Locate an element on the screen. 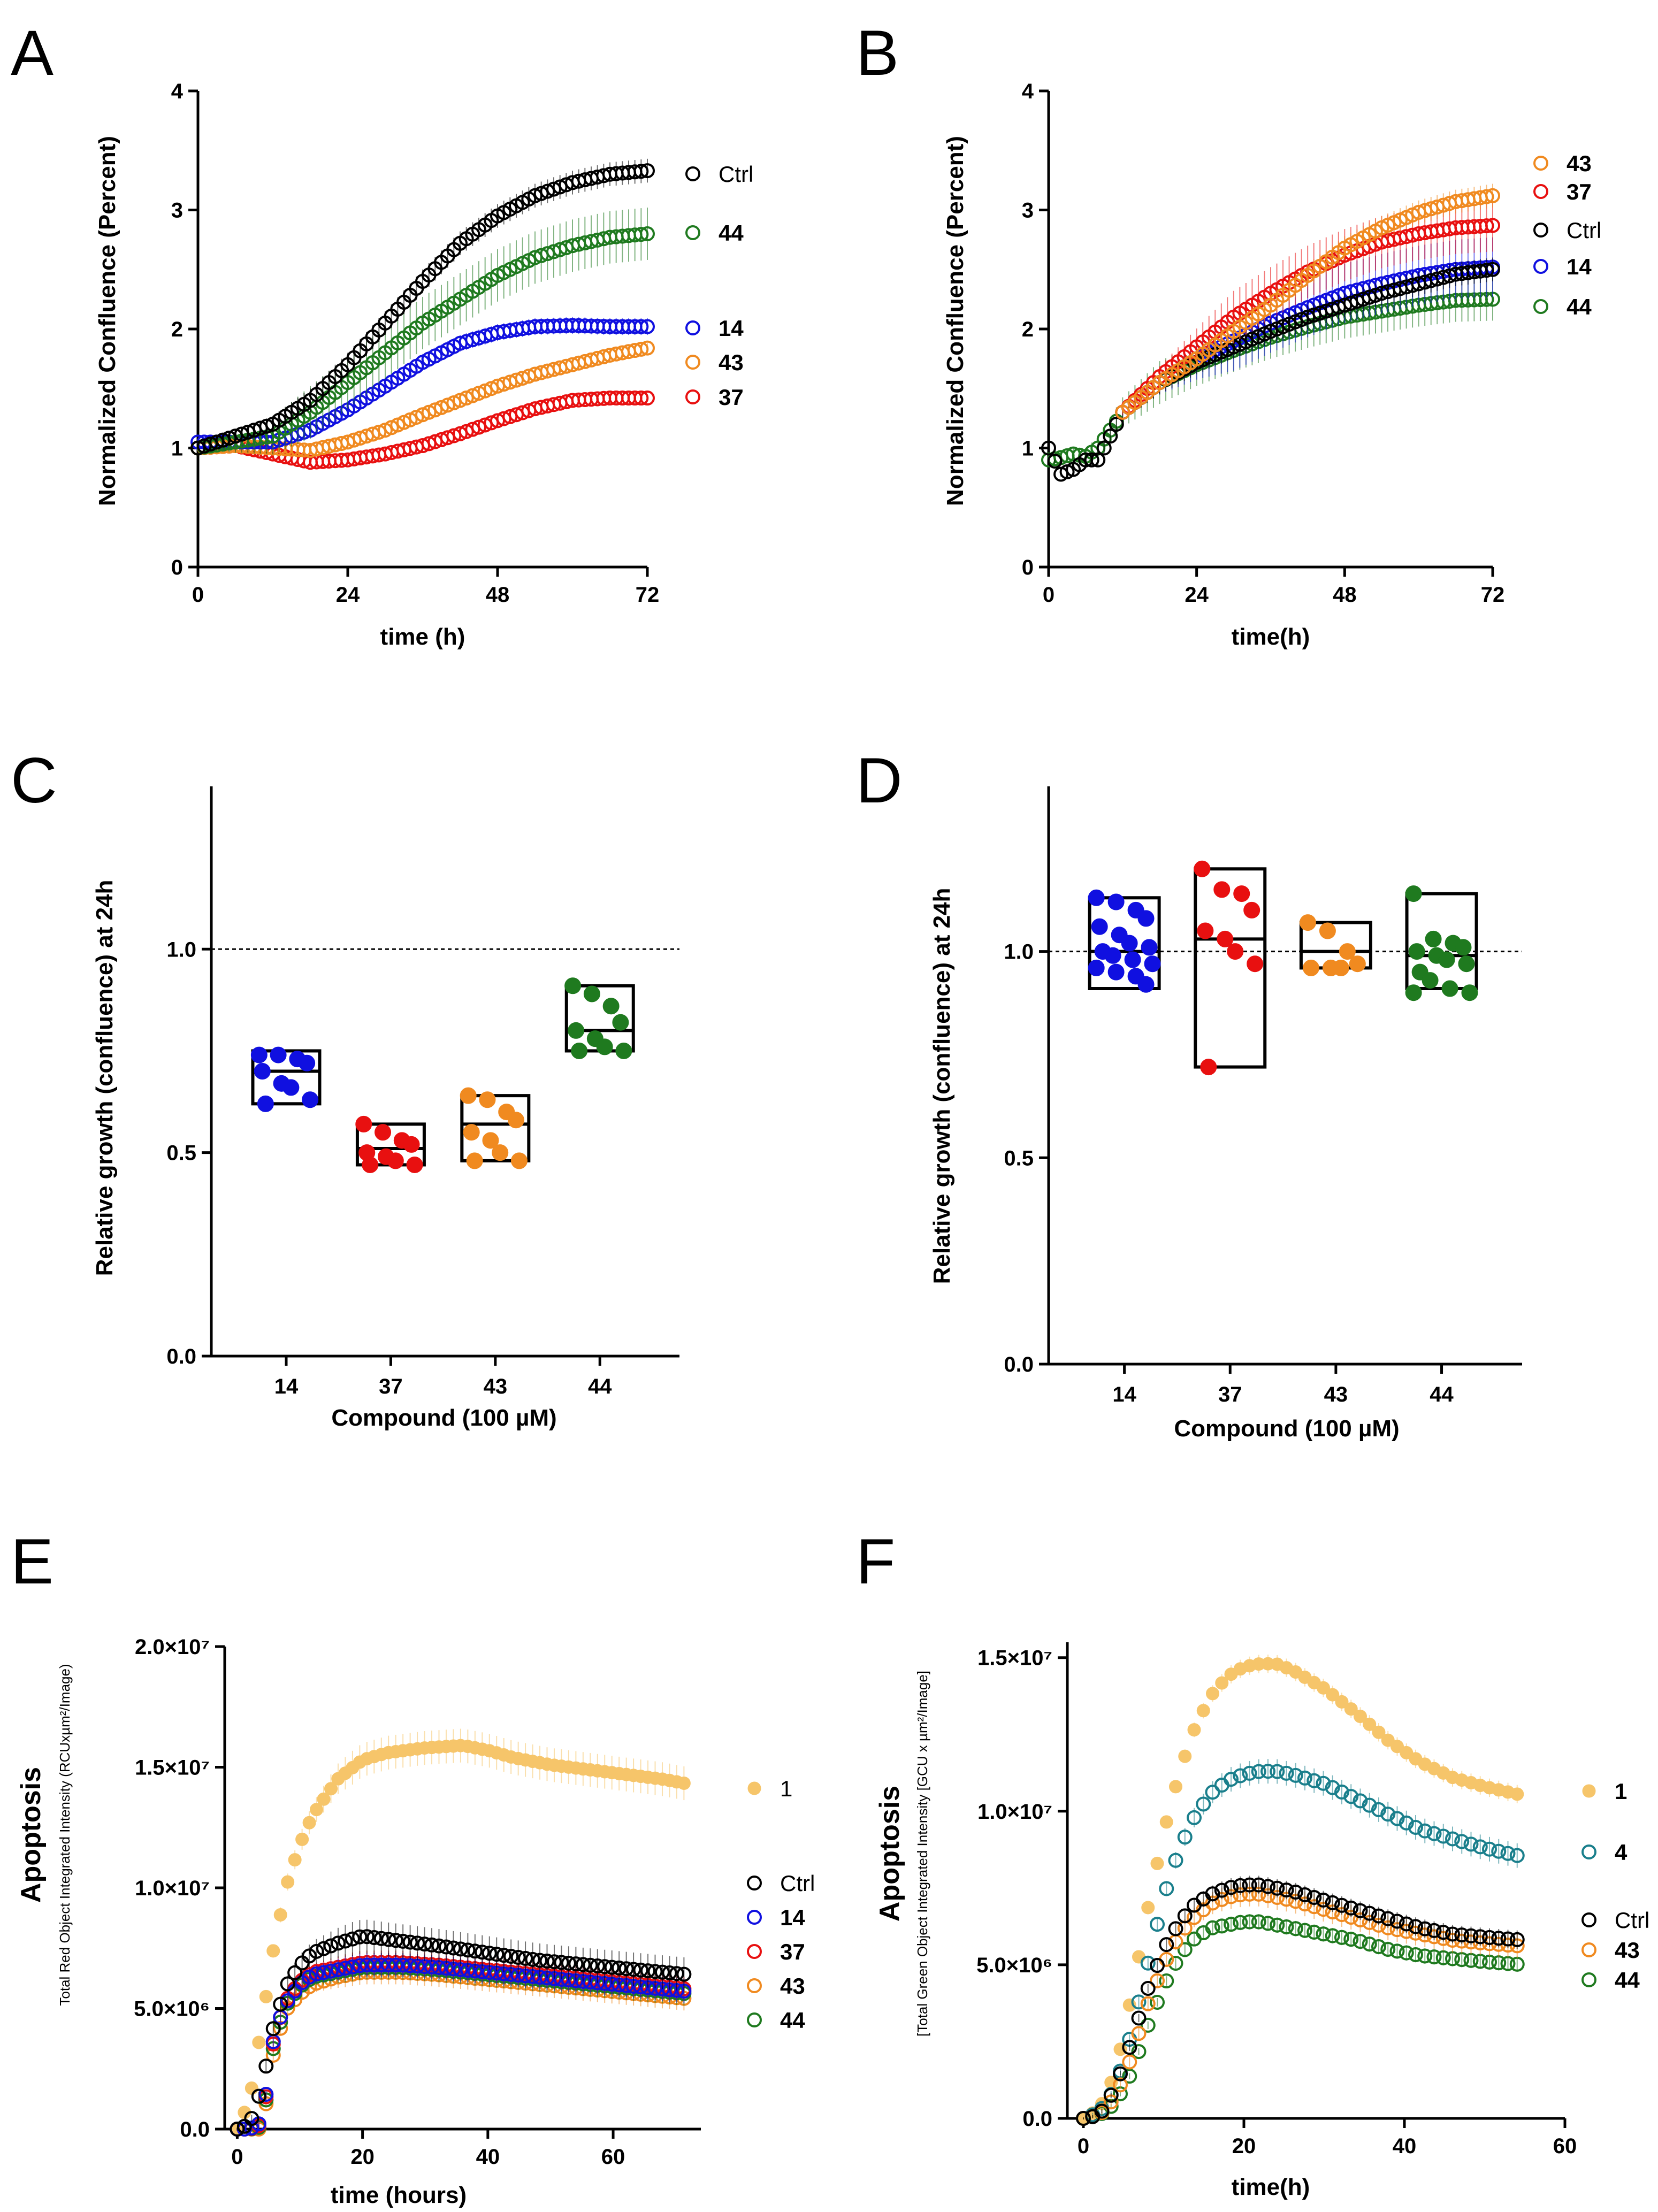 The image size is (1658, 2212). panel-f-ytick-label: 0.0 is located at coordinates (1037, 2119).